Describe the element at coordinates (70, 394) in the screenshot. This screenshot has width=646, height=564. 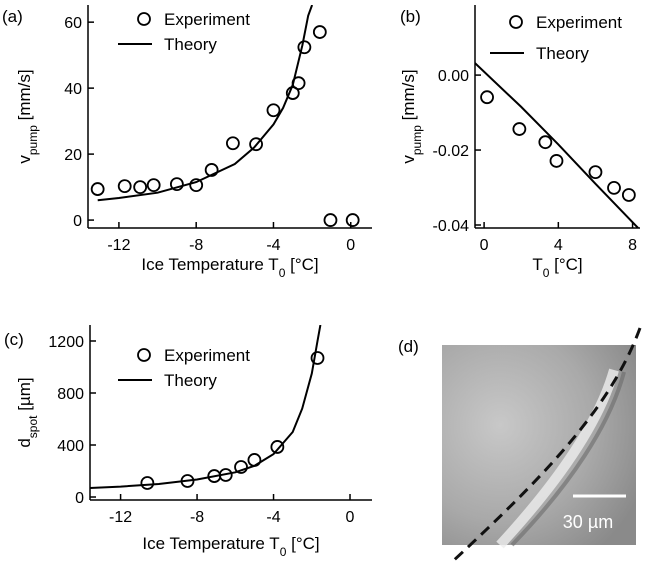
I see `y-tick-label: 800` at that location.